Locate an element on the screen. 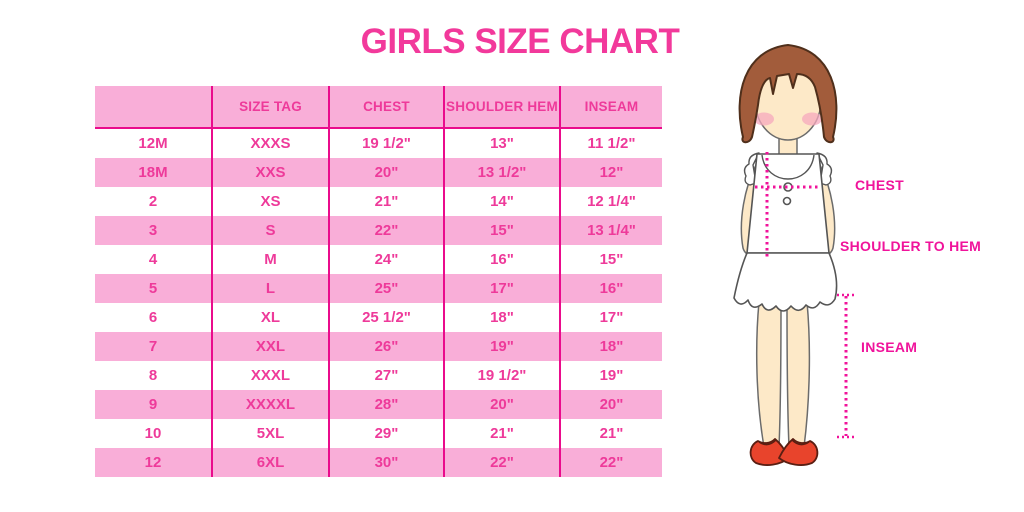  table-header-row: SIZE TAG CHEST SHOULDER HEM INSEAM is located at coordinates (378, 107).